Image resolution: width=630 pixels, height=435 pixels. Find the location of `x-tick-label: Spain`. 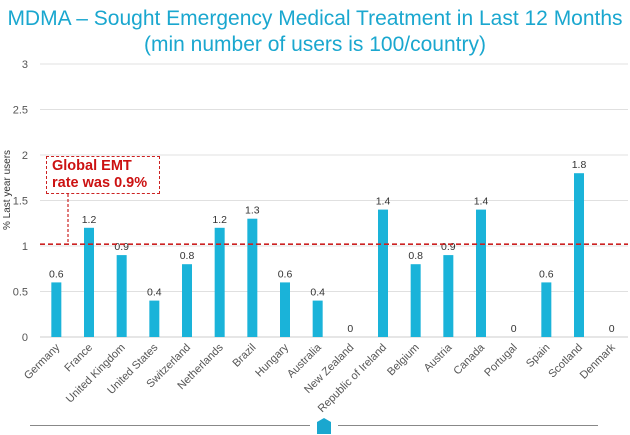

x-tick-label: Spain is located at coordinates (538, 356).